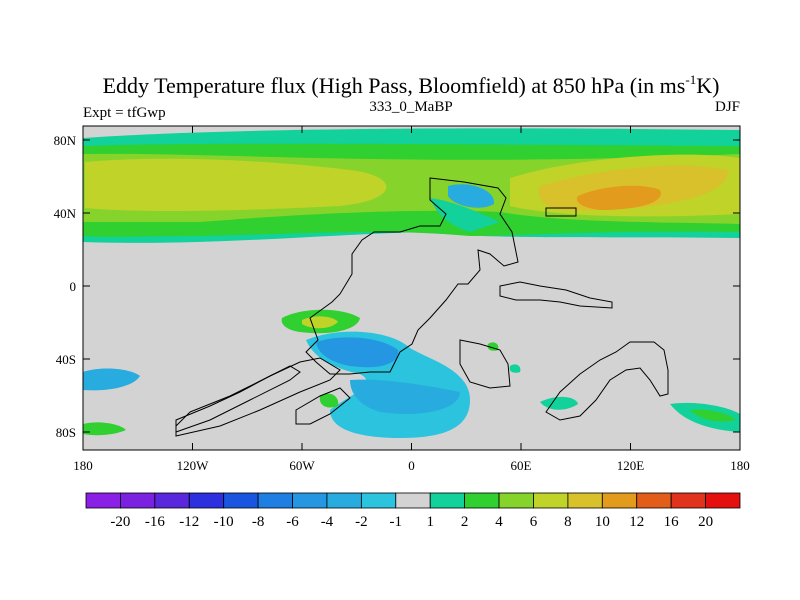  What do you see at coordinates (357, 352) in the screenshot?
I see `south-atlantic-deep` at bounding box center [357, 352].